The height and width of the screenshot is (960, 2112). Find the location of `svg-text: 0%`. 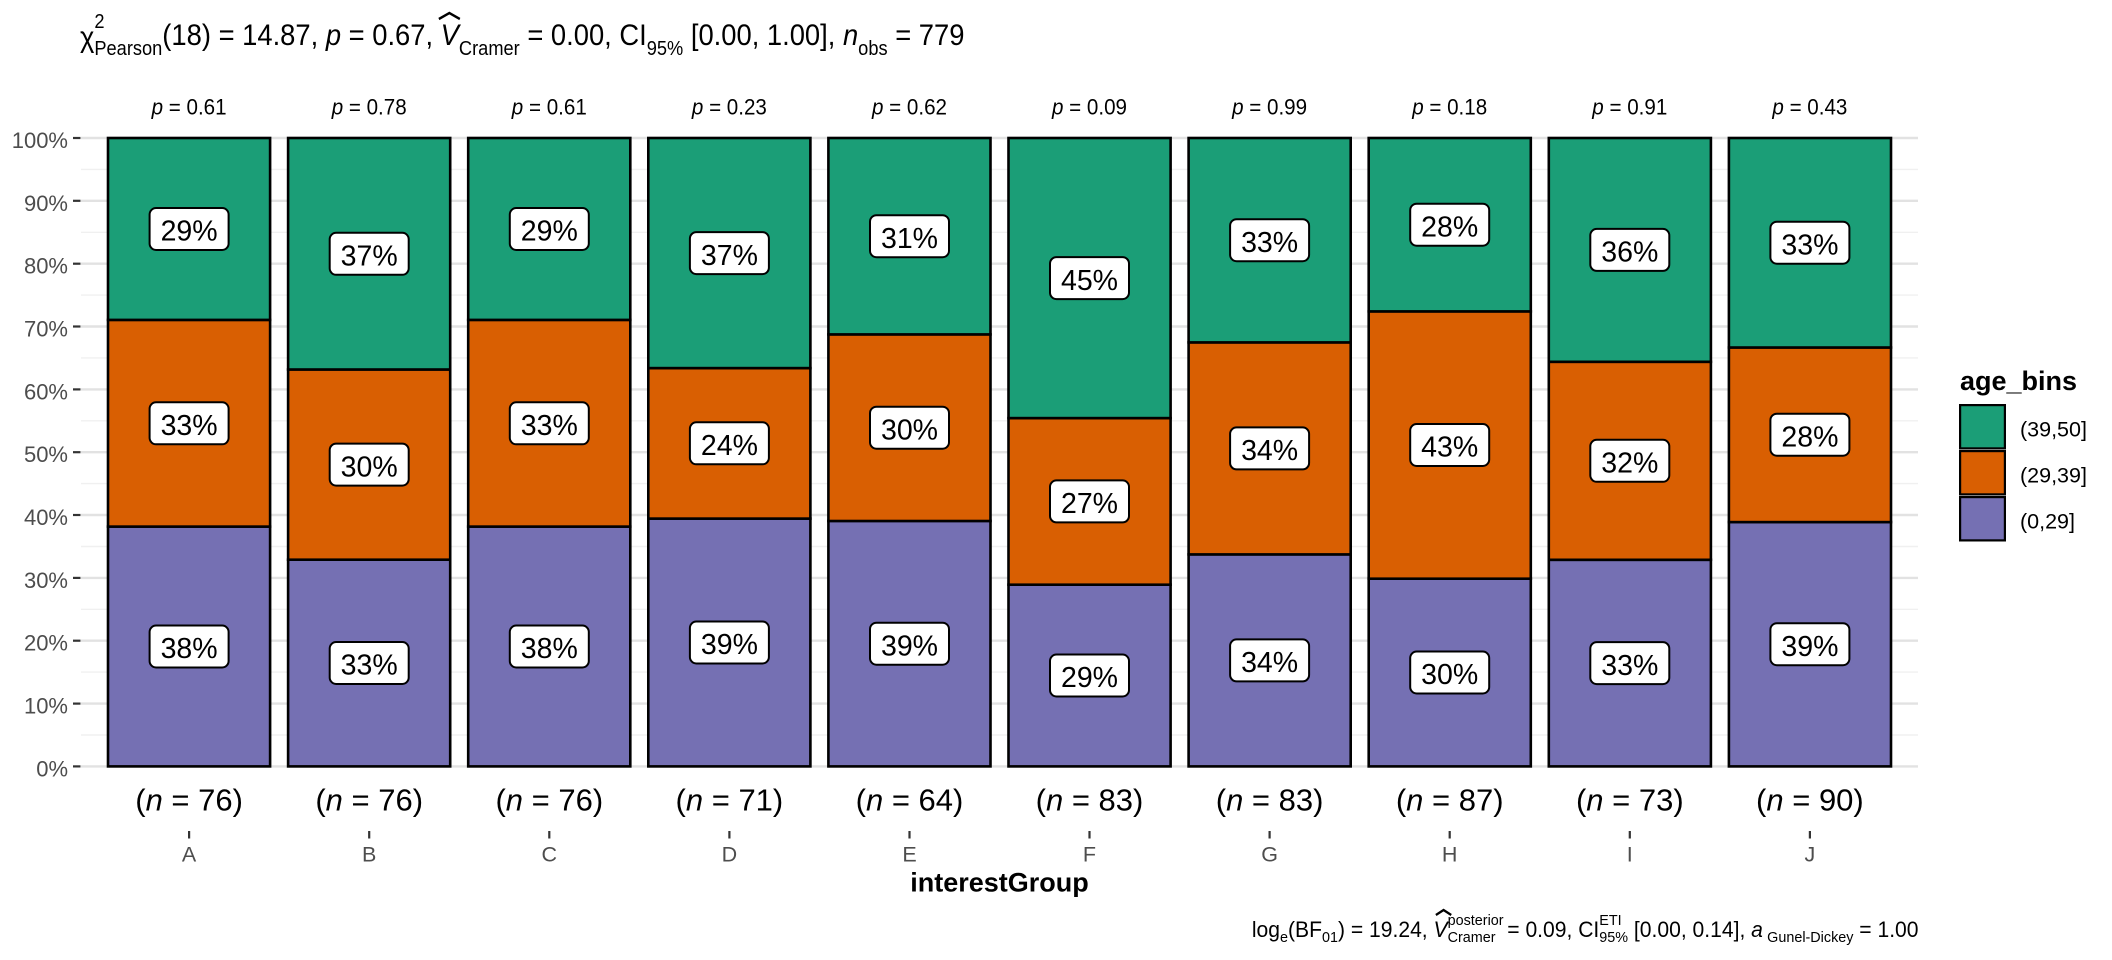

svg-text: 0% is located at coordinates (52, 768).